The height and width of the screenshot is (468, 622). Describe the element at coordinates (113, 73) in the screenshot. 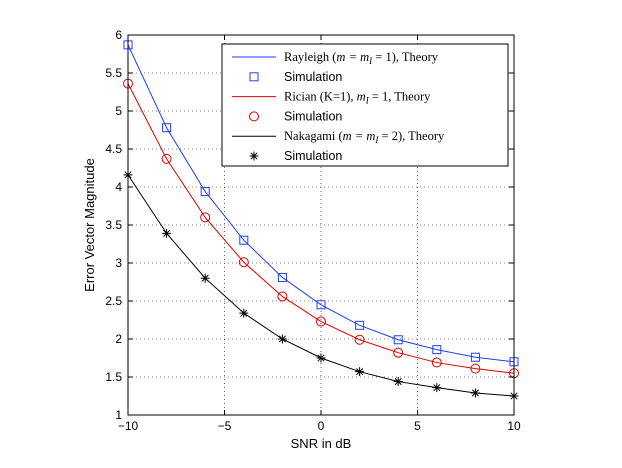

I see `y-tick-label: 5.5` at that location.